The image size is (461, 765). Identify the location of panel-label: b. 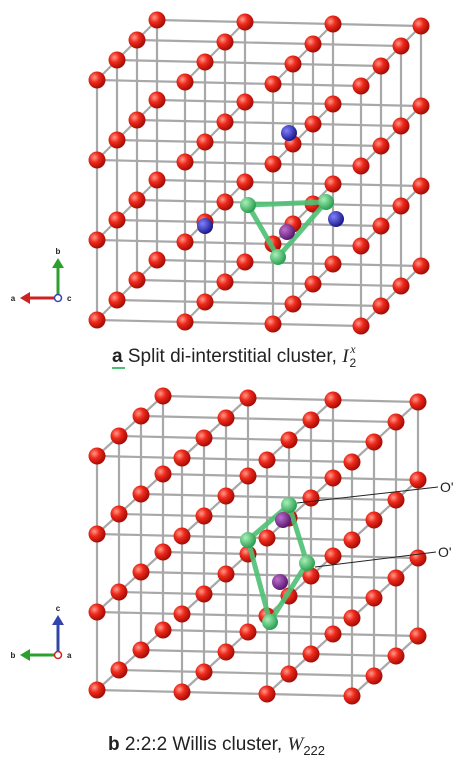
(114, 744).